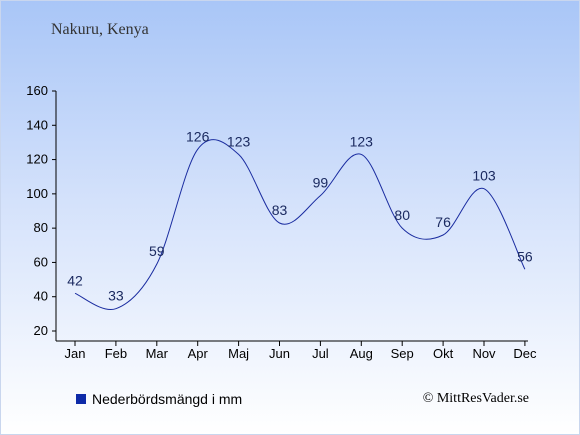 The image size is (580, 435). I want to click on y-tick-label: 100, so click(37, 193).